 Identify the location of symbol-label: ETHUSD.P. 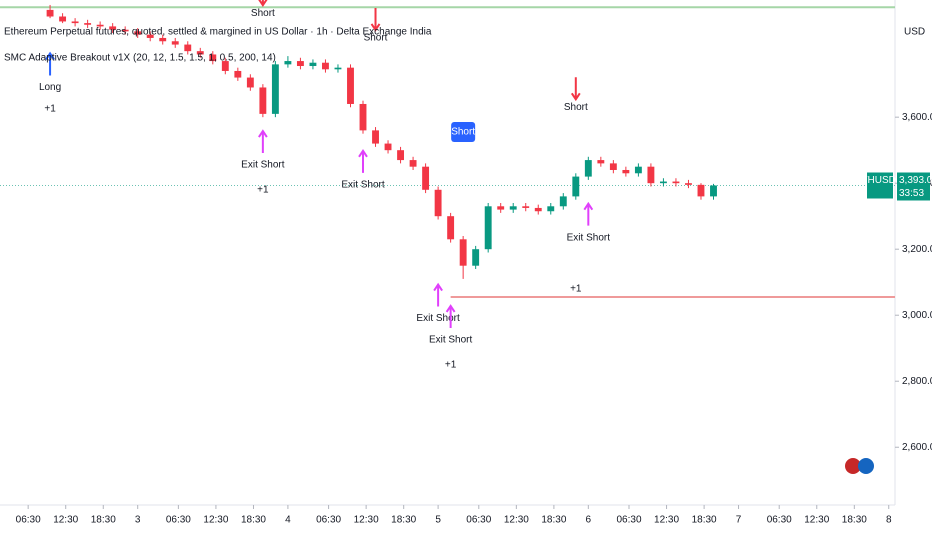
(880, 180).